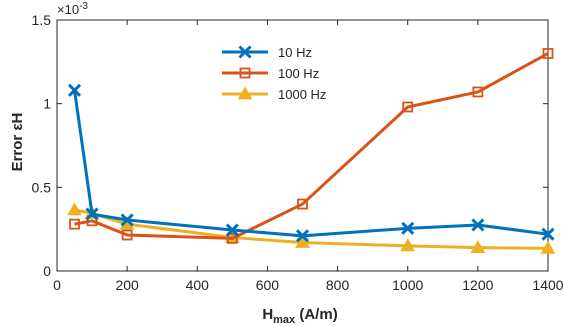  What do you see at coordinates (57, 285) in the screenshot?
I see `x-tick-label: 0` at bounding box center [57, 285].